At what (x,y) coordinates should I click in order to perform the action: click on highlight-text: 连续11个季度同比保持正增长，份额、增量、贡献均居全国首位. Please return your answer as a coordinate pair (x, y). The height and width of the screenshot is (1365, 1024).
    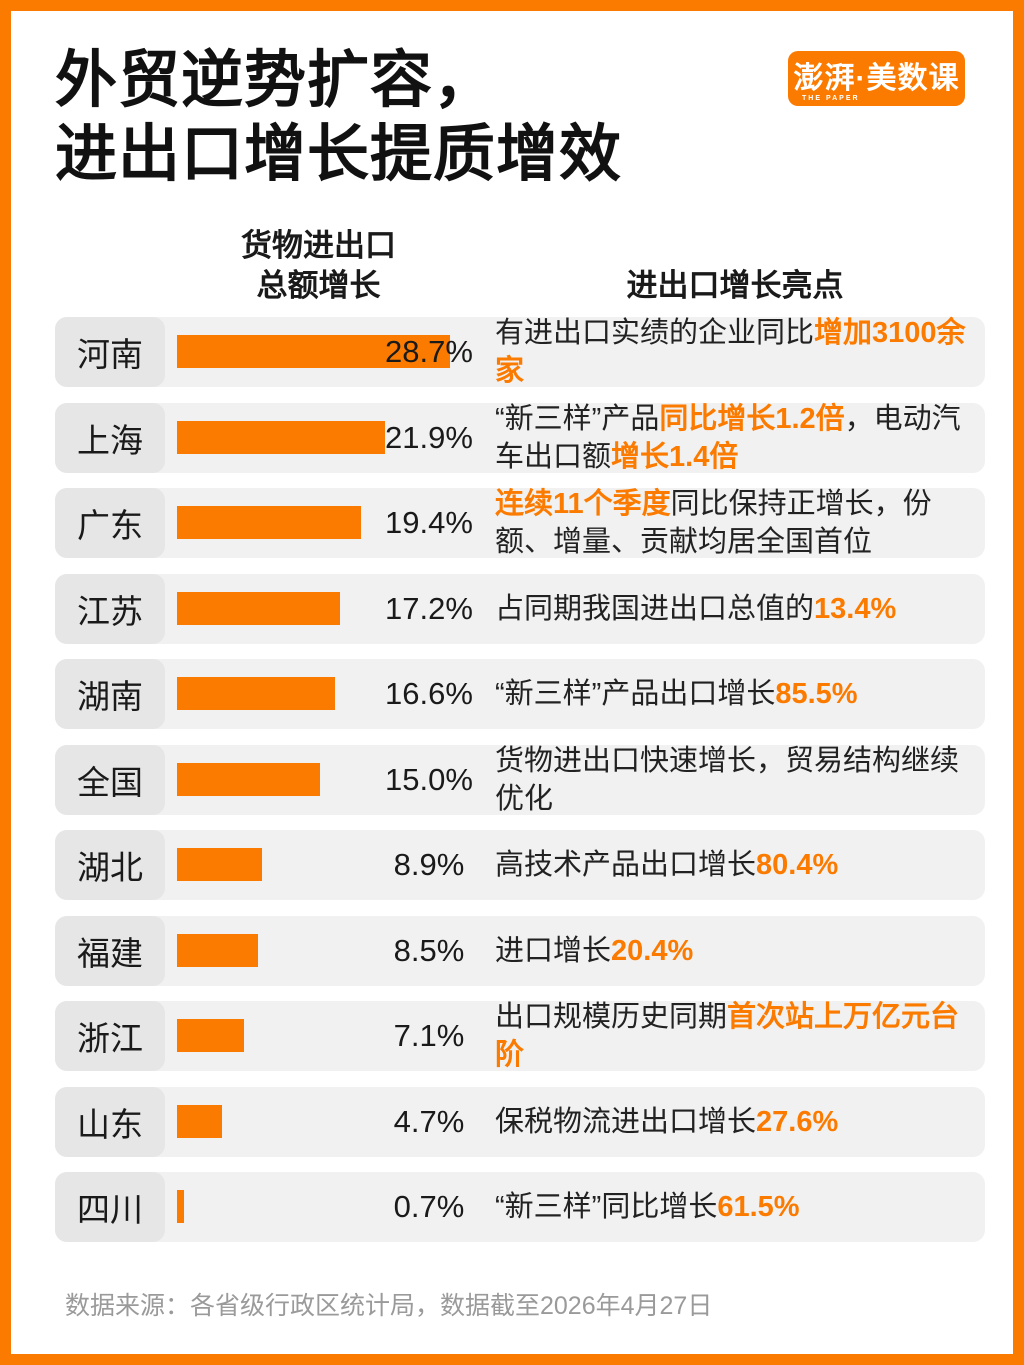
    Looking at the image, I should click on (736, 523).